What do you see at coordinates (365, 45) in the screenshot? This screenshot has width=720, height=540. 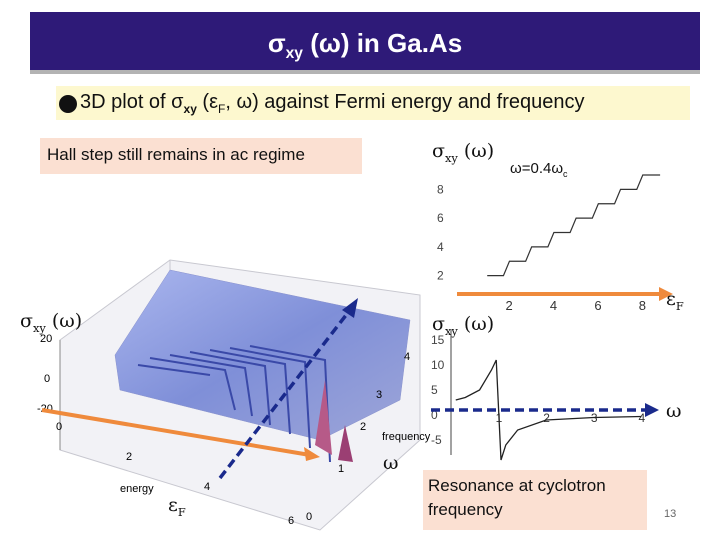 I see `slide-title: σxy (ω) in Ga.As` at bounding box center [365, 45].